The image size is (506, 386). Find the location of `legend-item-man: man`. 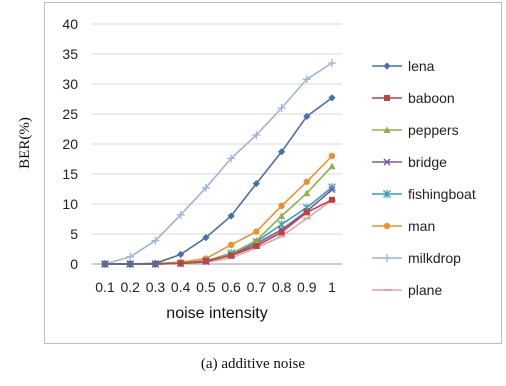

legend-item-man: man is located at coordinates (403, 226).